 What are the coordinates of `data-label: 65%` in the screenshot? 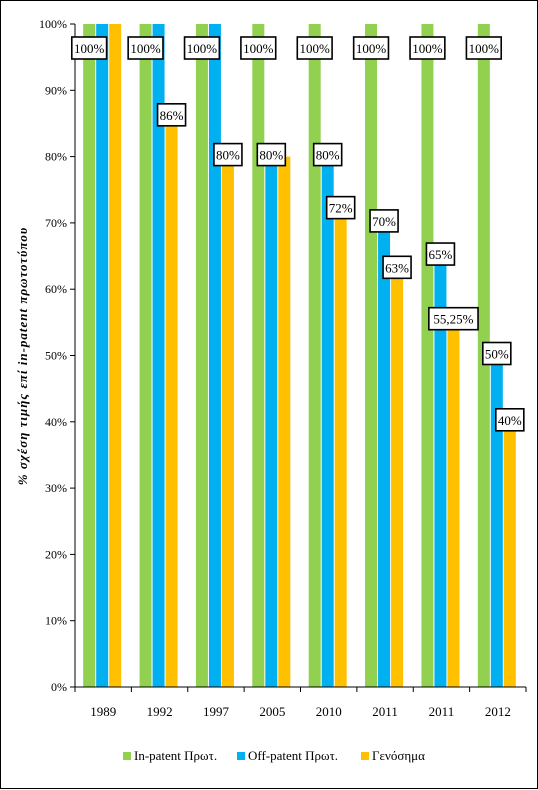 It's located at (440, 254).